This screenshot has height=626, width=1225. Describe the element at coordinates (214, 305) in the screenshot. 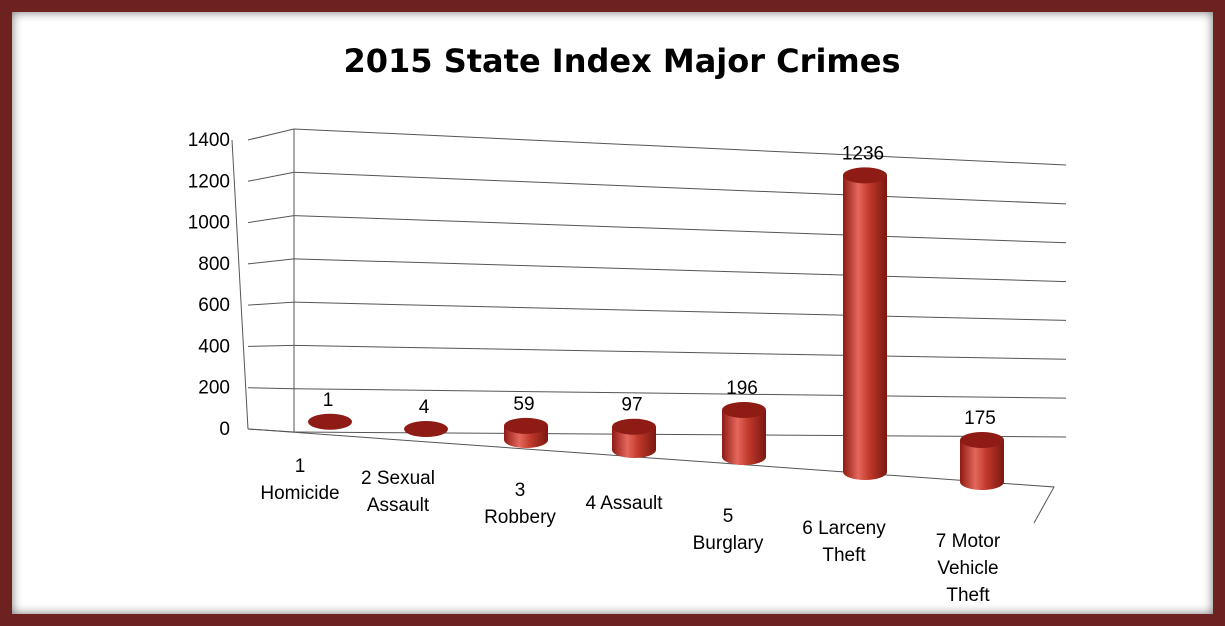

I see `y-tick-label: 600` at that location.